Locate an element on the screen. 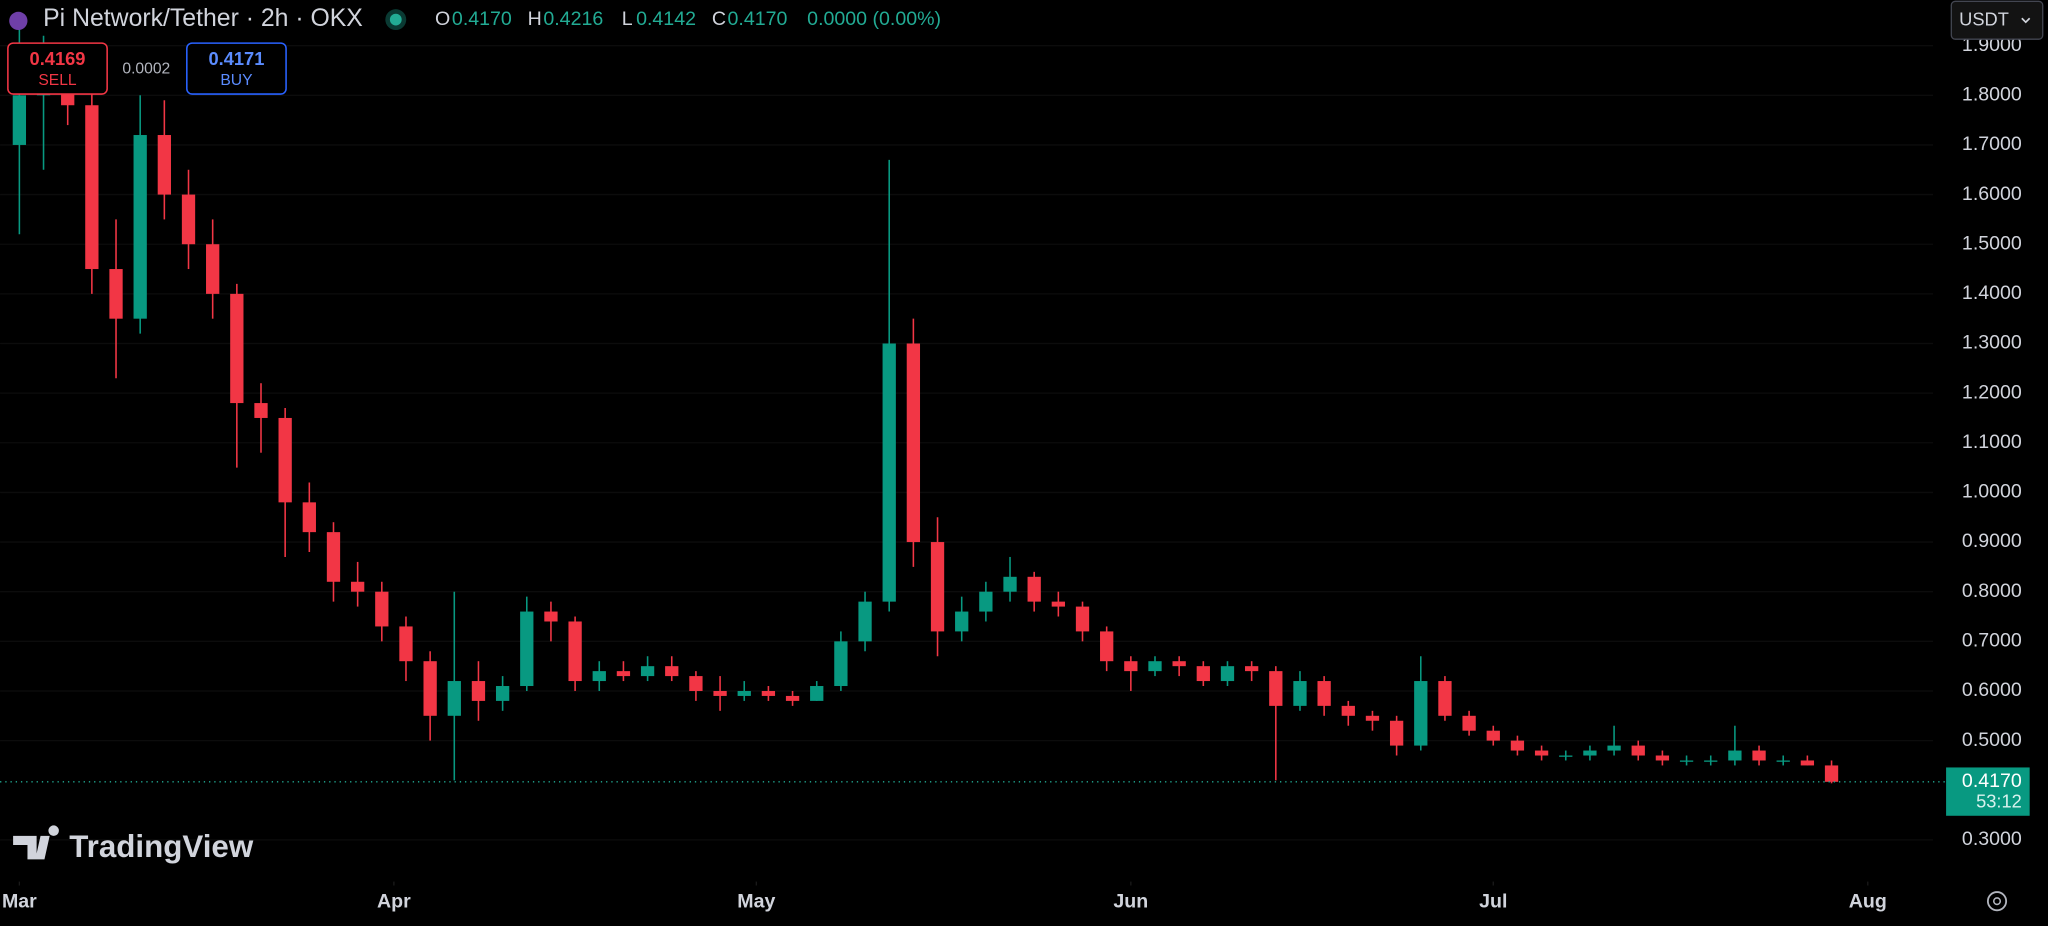  y-tick-label: 1.6000 is located at coordinates (1992, 194).